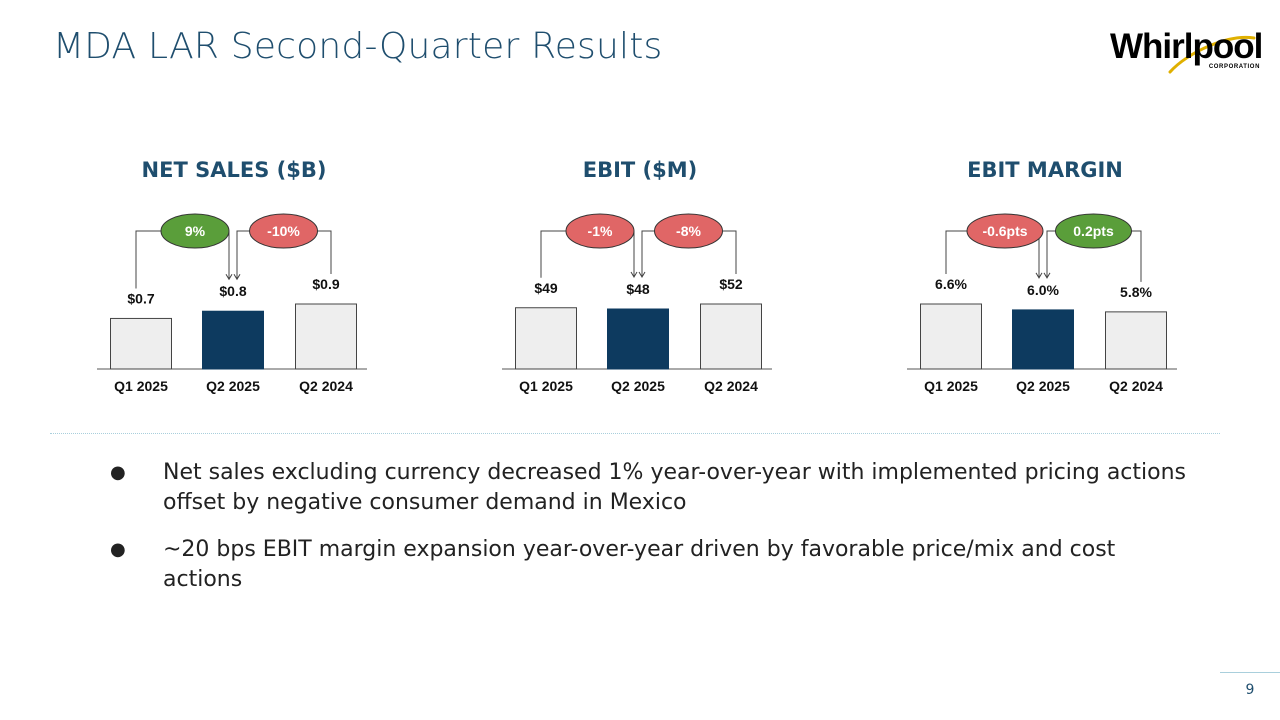 The height and width of the screenshot is (720, 1280). Describe the element at coordinates (637, 303) in the screenshot. I see `ebit-chart: $49 Q1 2025 $48 Q2 2025 $52 Q2 2024 -1% -8%` at that location.